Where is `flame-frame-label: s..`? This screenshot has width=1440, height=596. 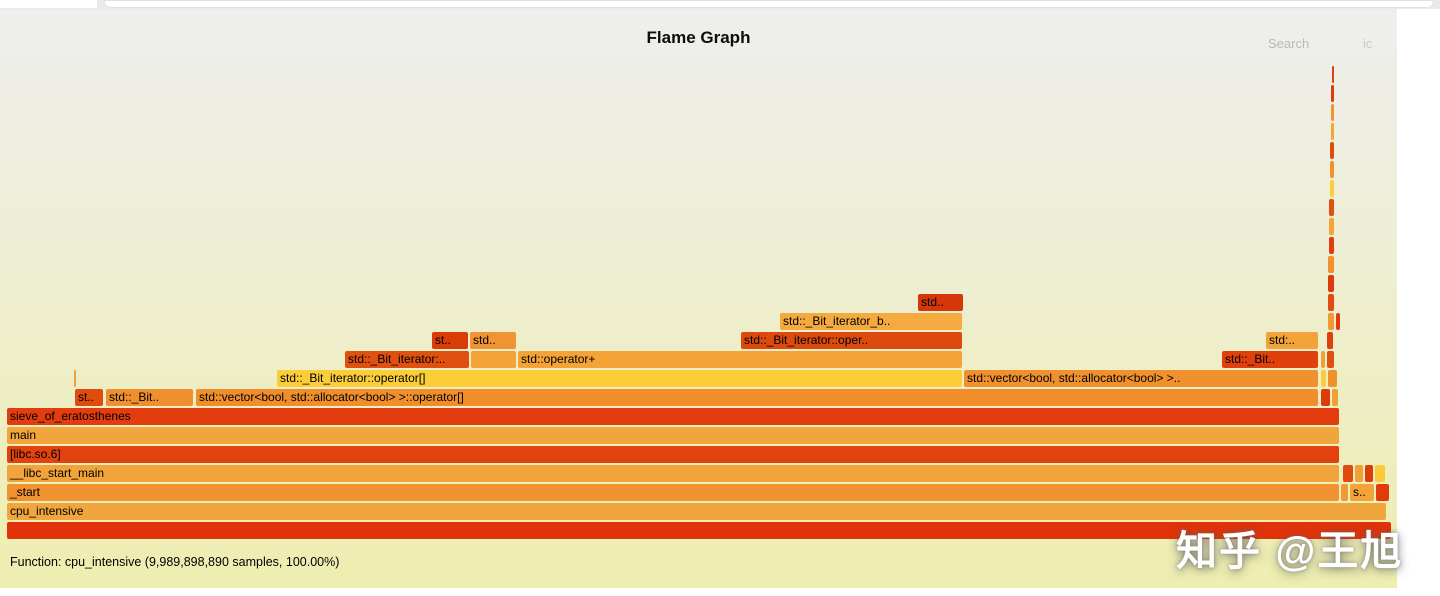 flame-frame-label: s.. is located at coordinates (1359, 492).